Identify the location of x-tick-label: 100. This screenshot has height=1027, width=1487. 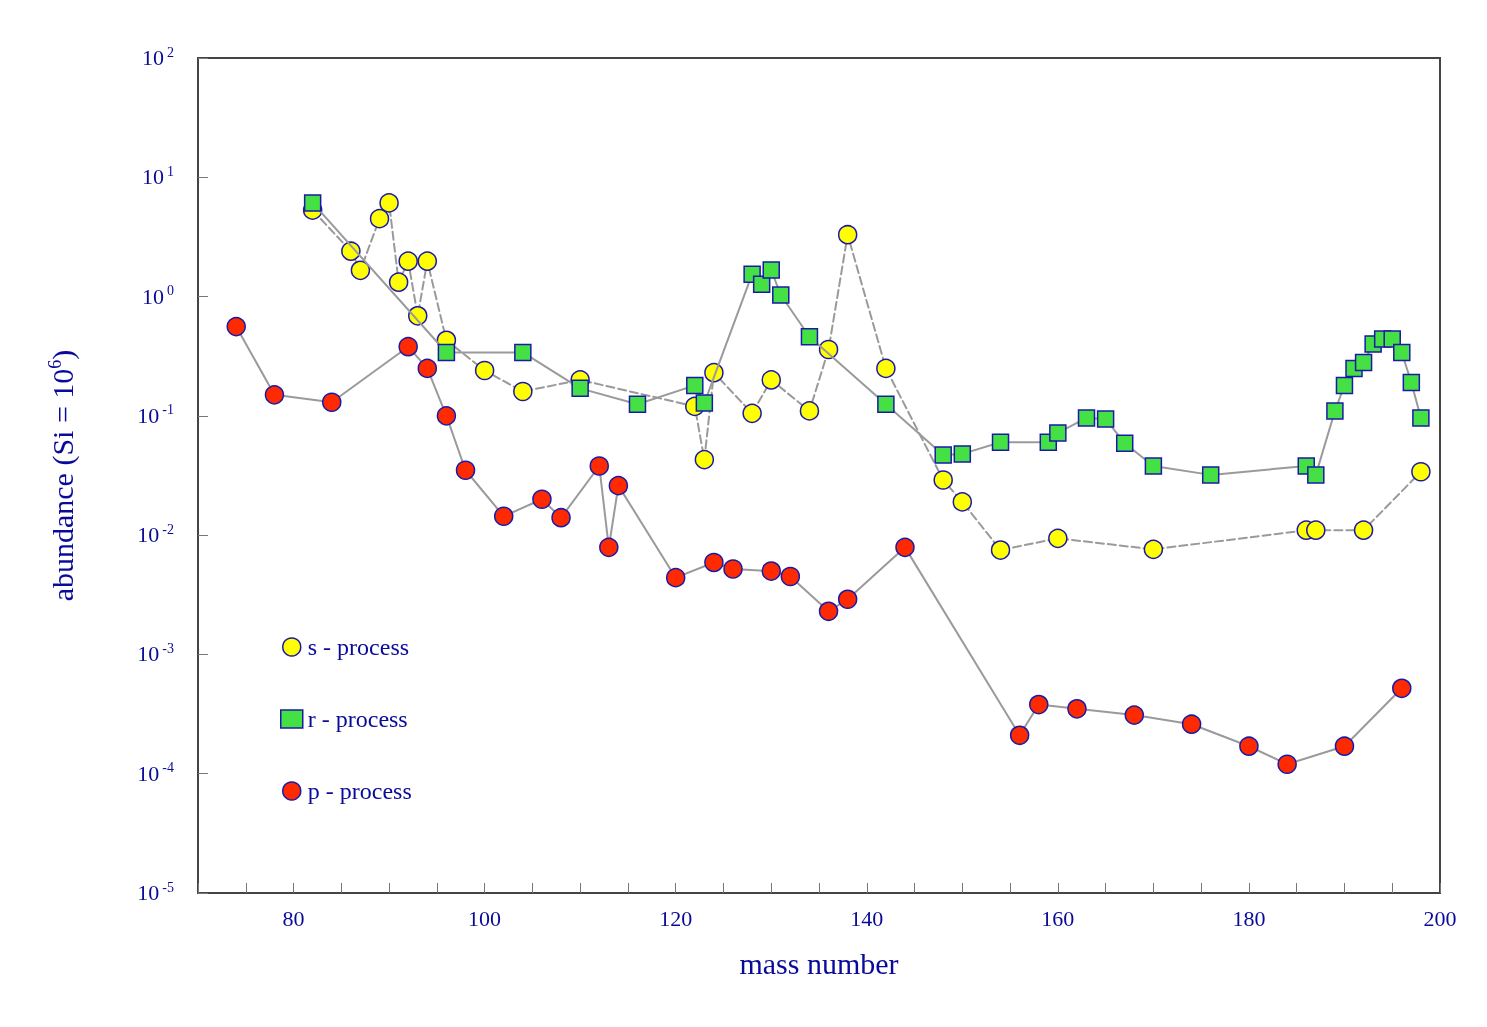
(485, 918).